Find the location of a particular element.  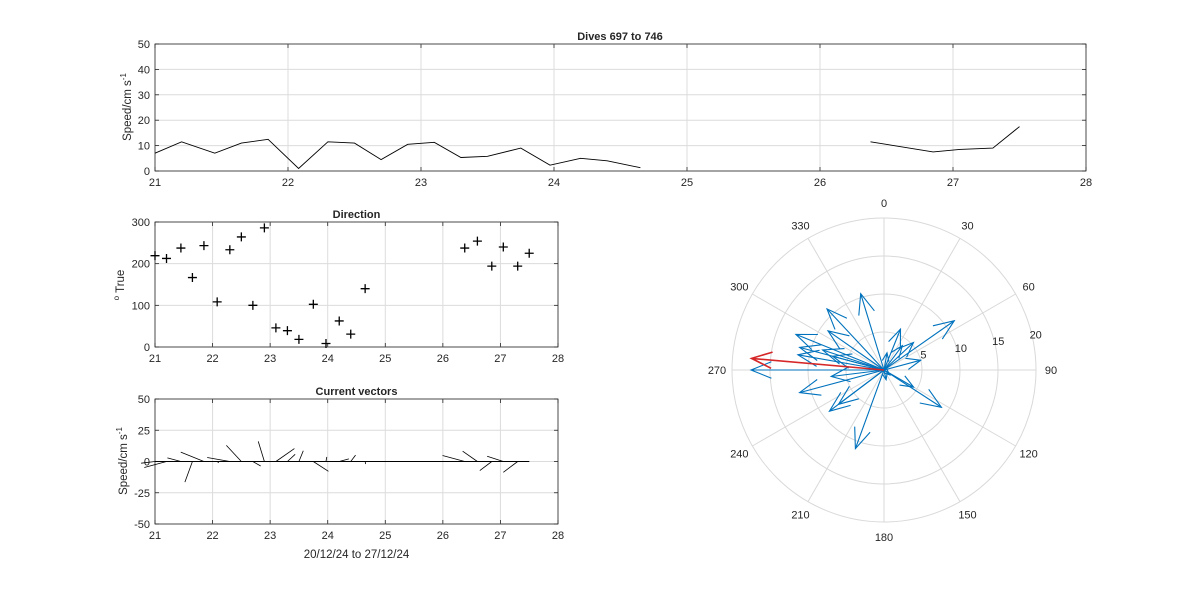

polar-mean-vector is located at coordinates (817, 361).